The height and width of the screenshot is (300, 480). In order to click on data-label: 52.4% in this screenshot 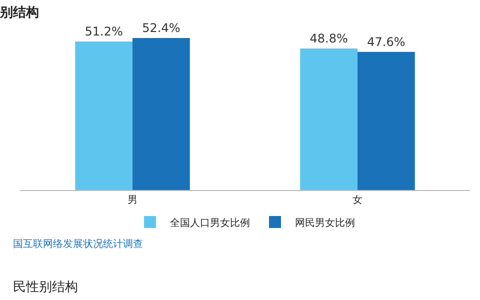, I will do `click(161, 28)`.